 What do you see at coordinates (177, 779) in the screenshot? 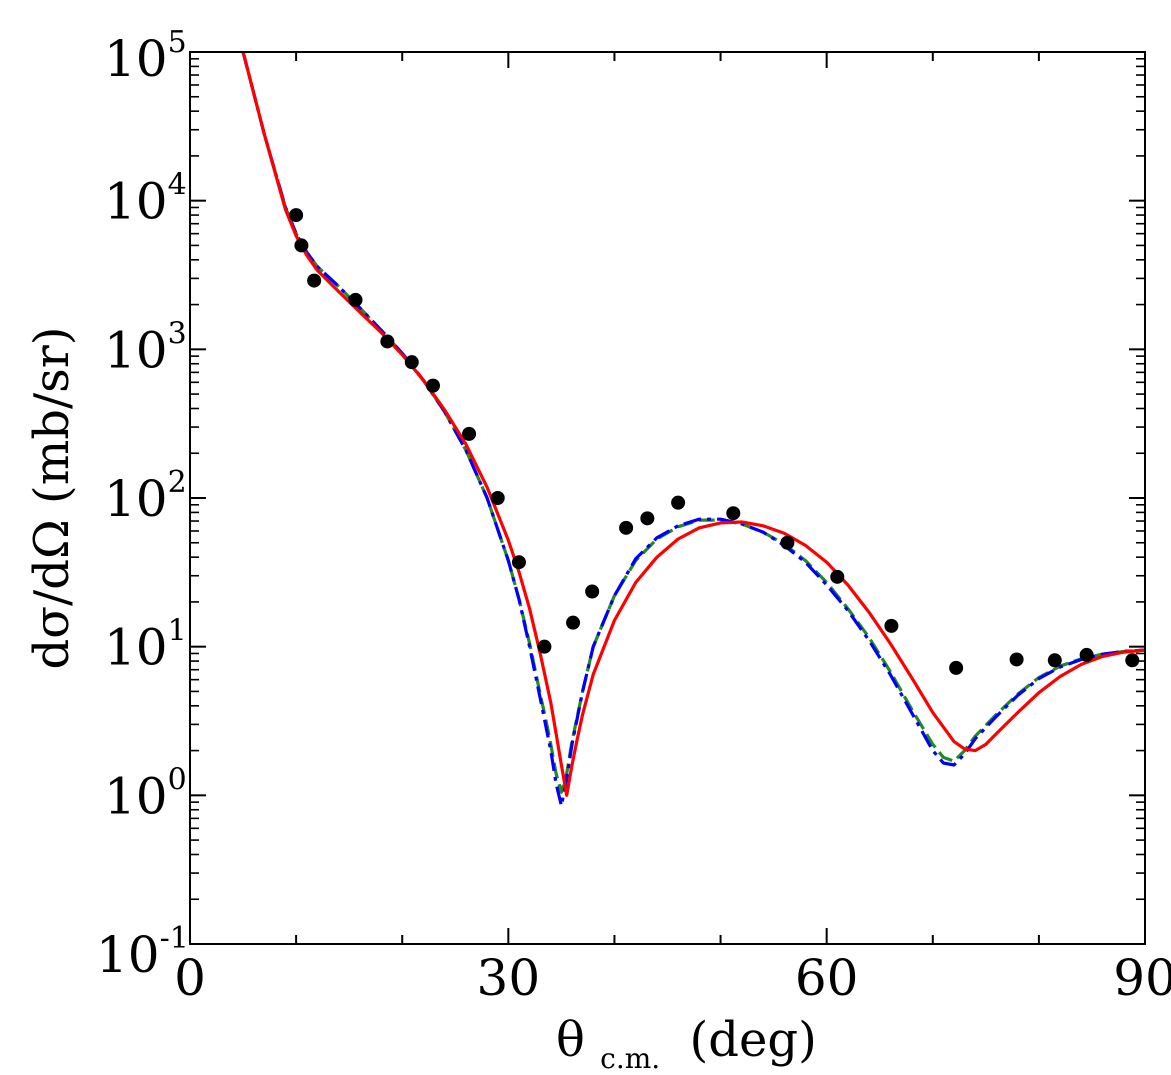
I see `y-tick-exponent: 0` at bounding box center [177, 779].